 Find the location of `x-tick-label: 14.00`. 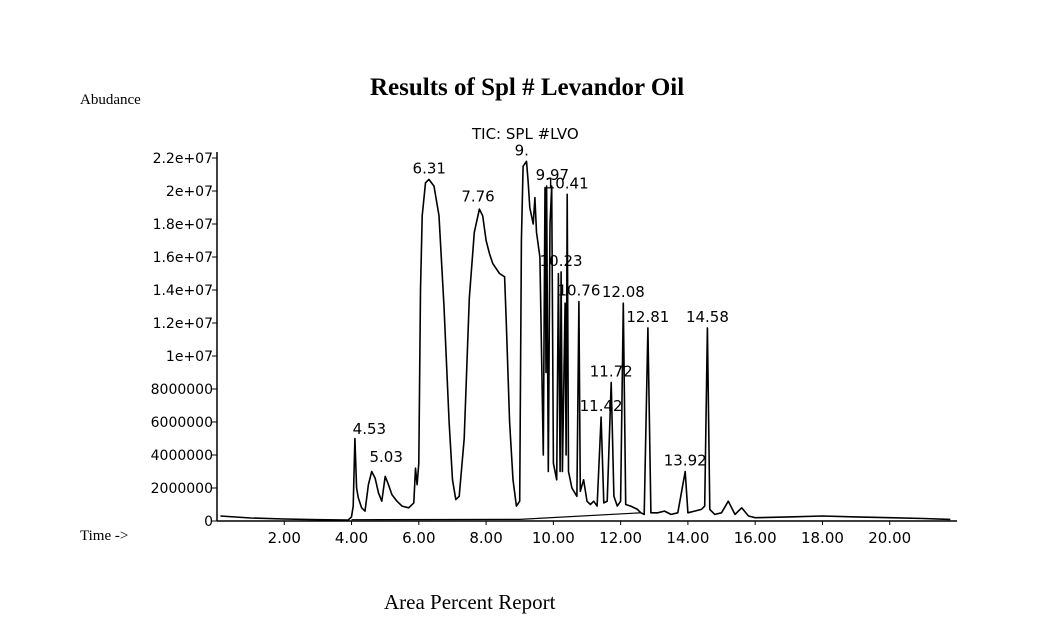

x-tick-label: 14.00 is located at coordinates (687, 538).